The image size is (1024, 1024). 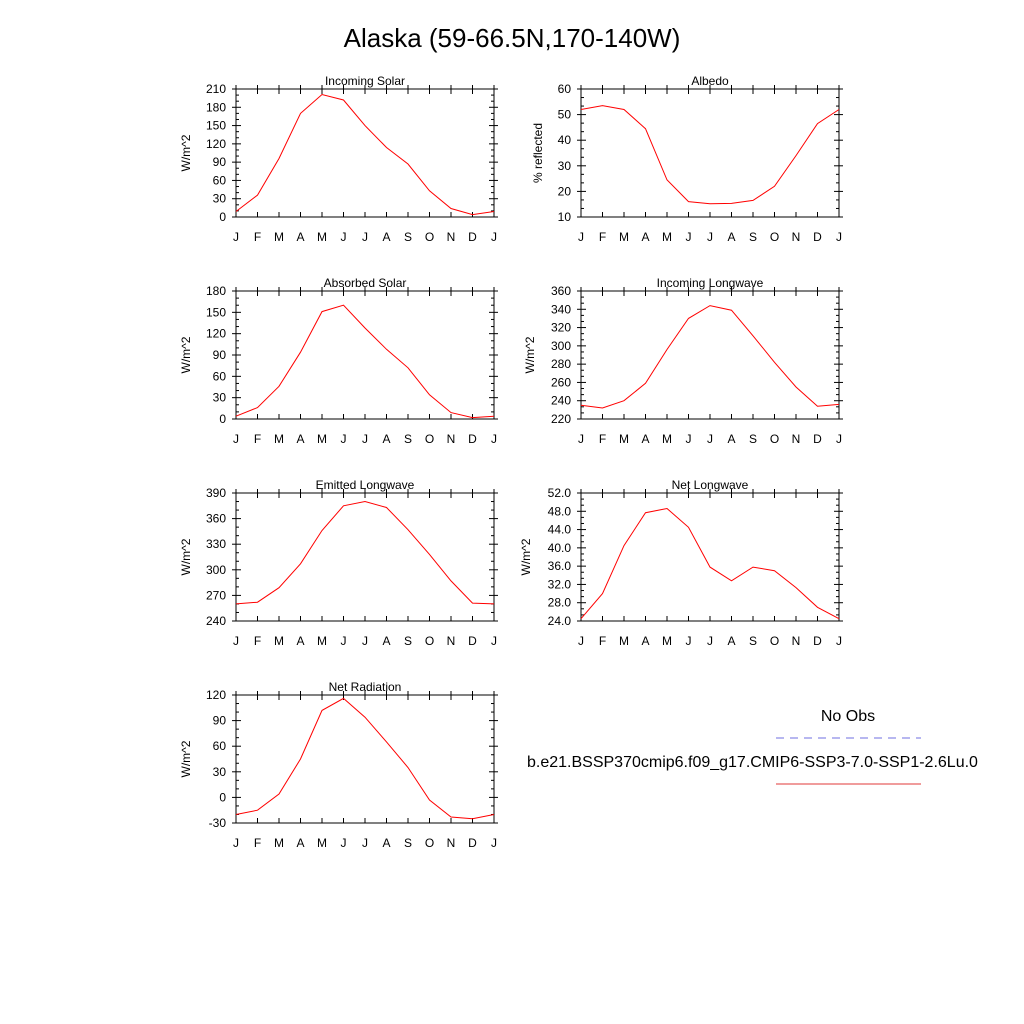 What do you see at coordinates (365, 485) in the screenshot?
I see `panel-title: Emitted Longwave` at bounding box center [365, 485].